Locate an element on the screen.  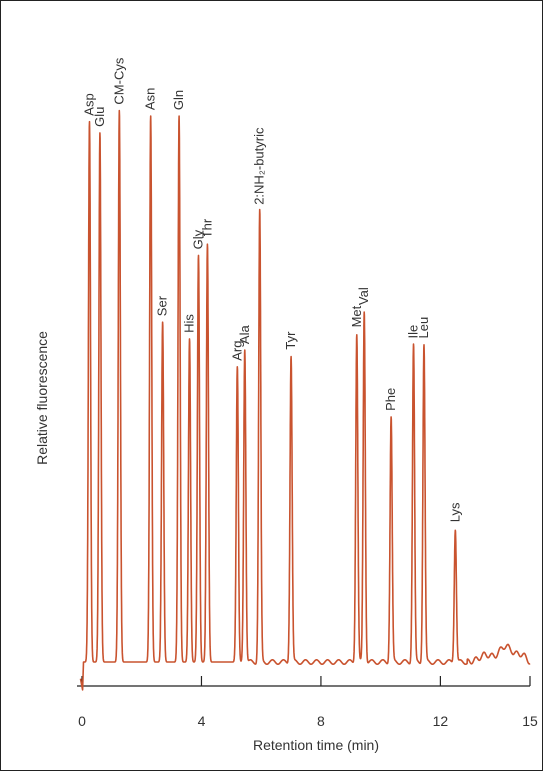
x-axis-ticks: 0 4 8 12 15 is located at coordinates (308, 702).